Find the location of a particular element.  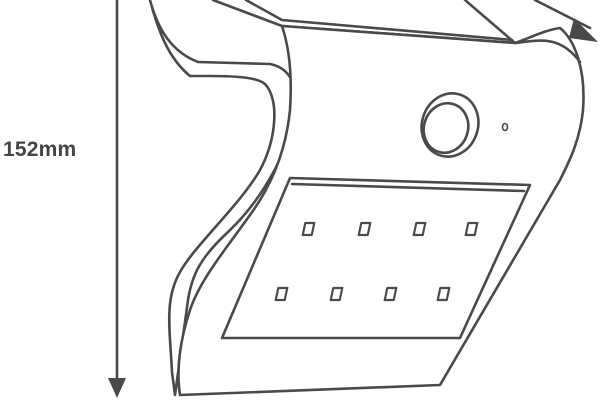

height-dimension-label: 152mm is located at coordinates (40, 149).